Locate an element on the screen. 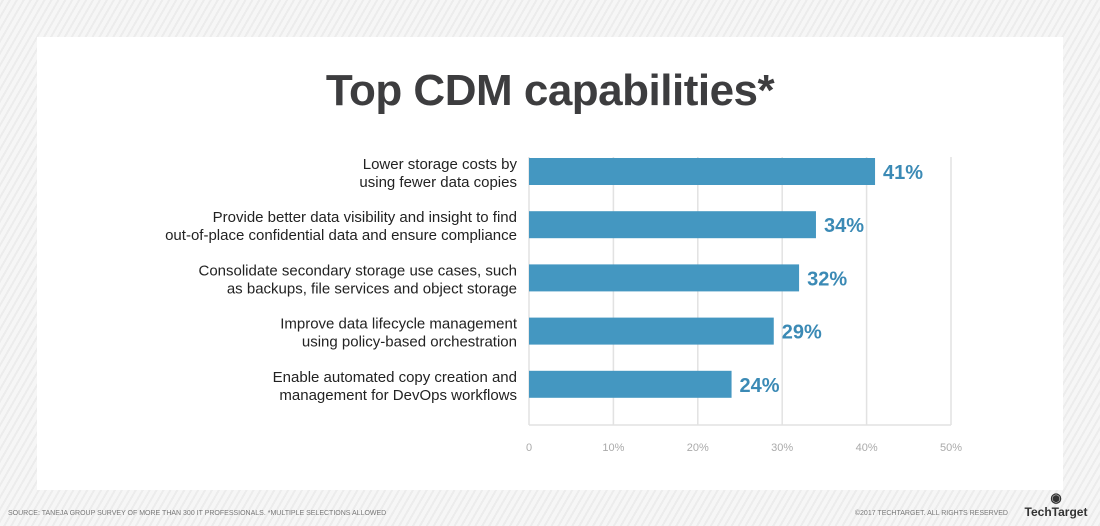  logo-text: TechTarget is located at coordinates (1056, 512).